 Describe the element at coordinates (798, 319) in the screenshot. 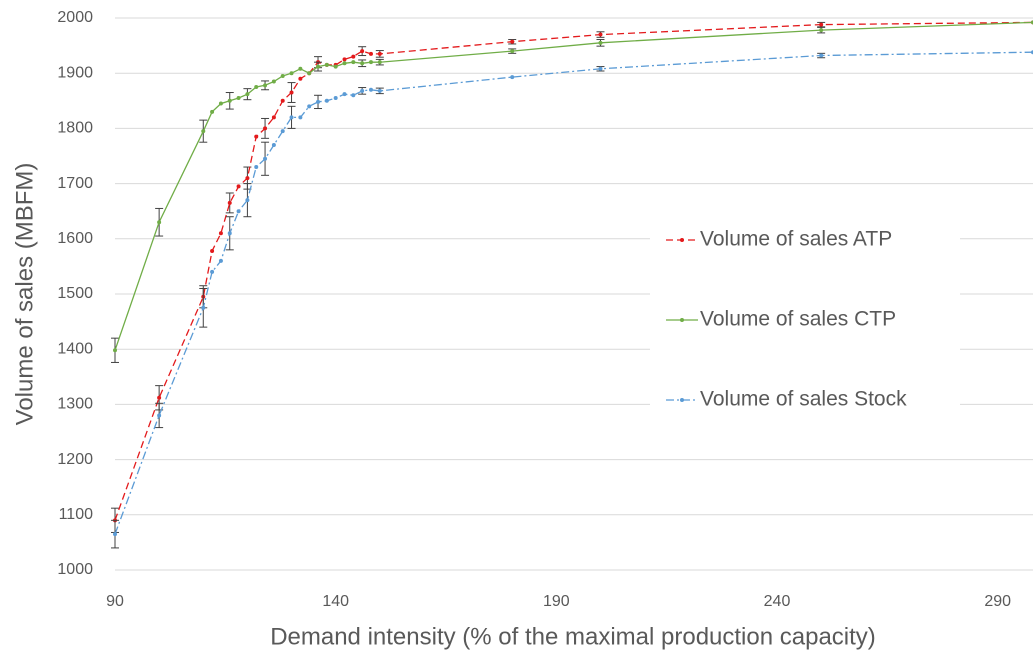

I see `legend-label: Volume of sales CTP` at that location.